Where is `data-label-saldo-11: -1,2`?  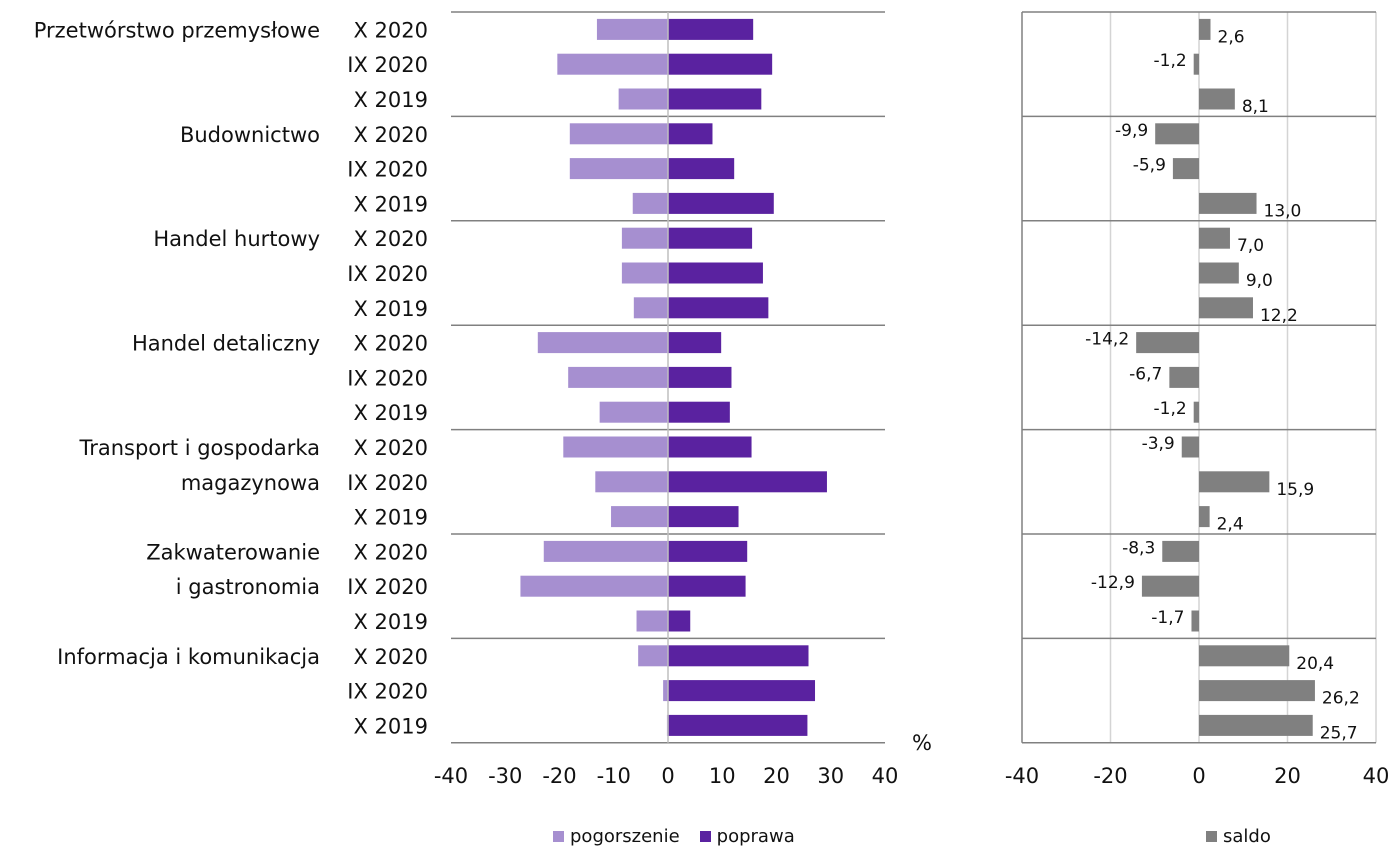 data-label-saldo-11: -1,2 is located at coordinates (1170, 409).